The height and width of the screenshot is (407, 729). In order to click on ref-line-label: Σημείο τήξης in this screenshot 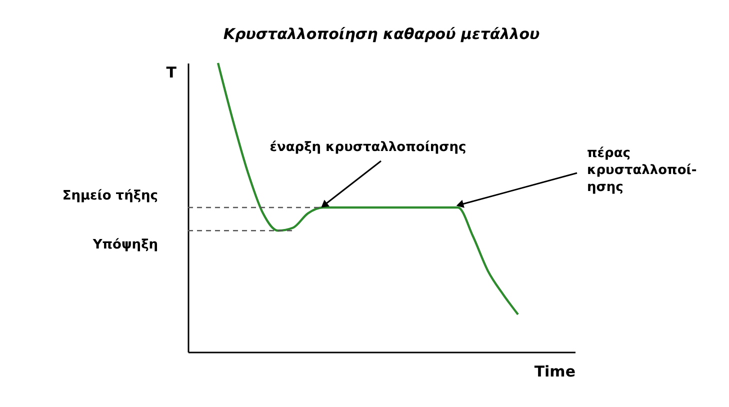, I will do `click(110, 196)`.